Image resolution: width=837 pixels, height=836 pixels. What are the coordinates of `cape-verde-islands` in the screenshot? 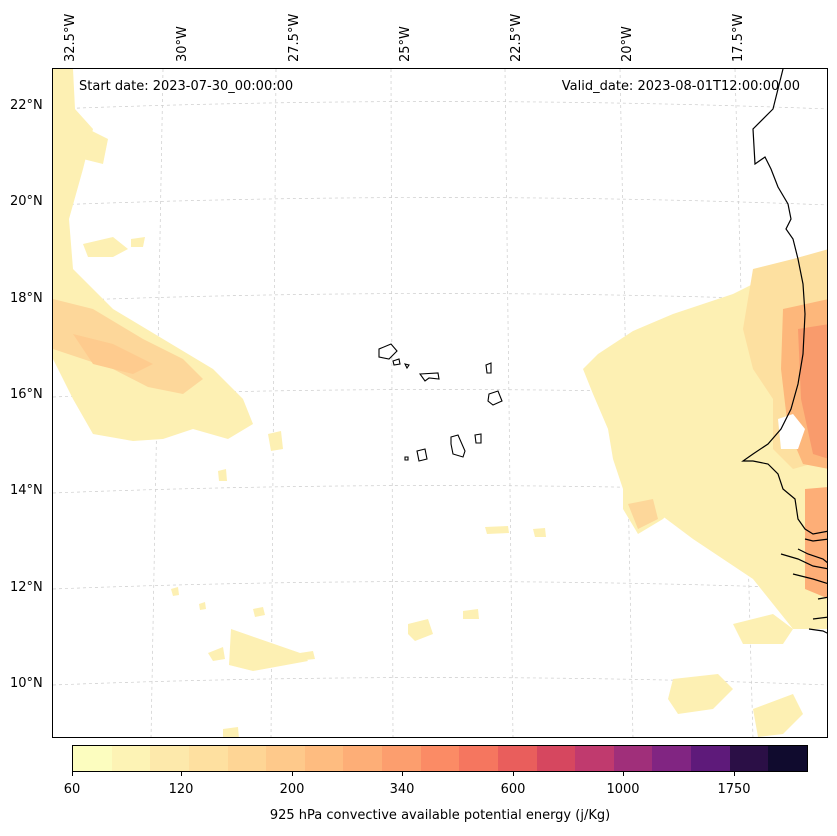 It's located at (440, 402).